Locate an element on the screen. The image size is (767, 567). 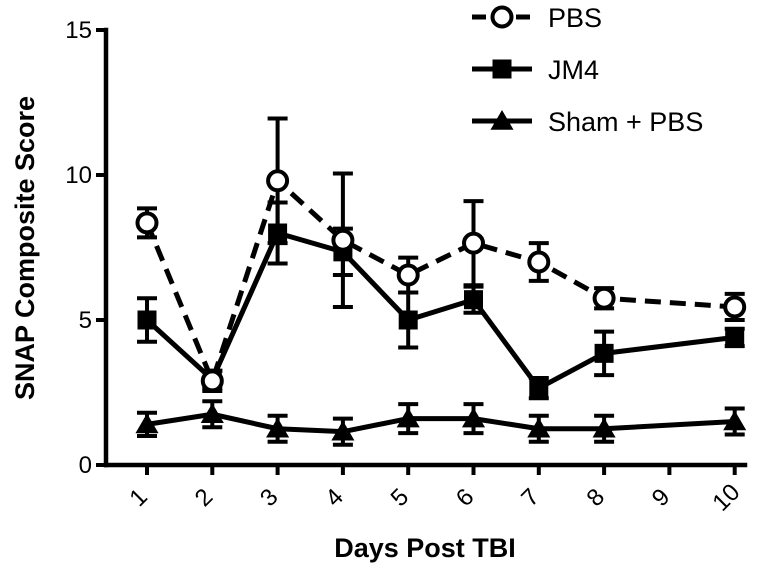
series-line is located at coordinates (440, 423).